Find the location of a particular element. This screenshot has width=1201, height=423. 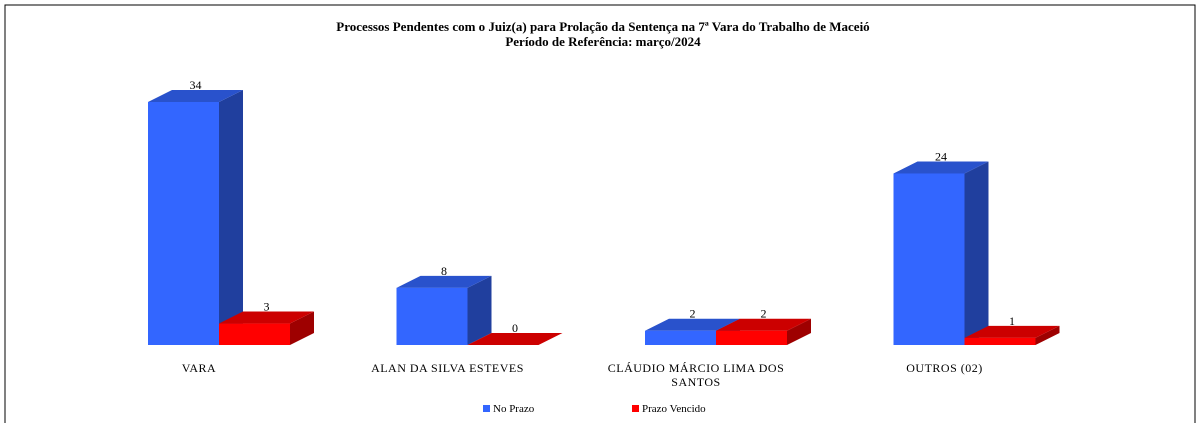

x-tick-label: ALAN DA SILVA ESTEVES is located at coordinates (447, 368).